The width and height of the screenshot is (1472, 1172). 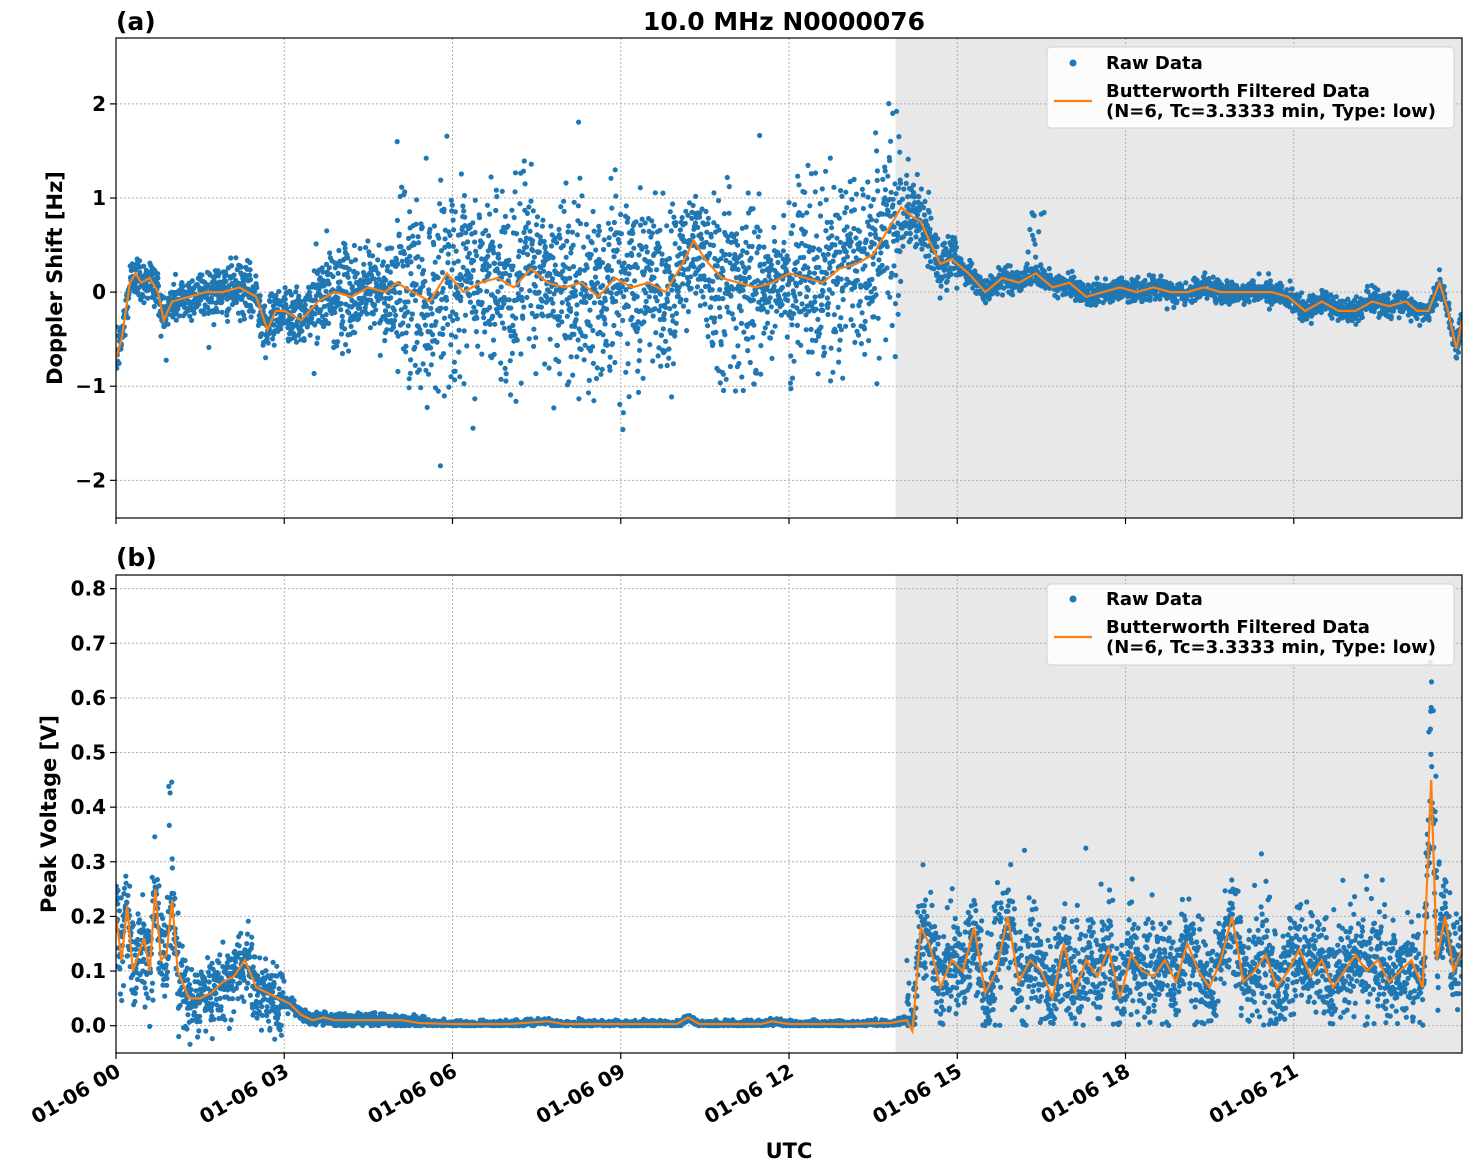 What do you see at coordinates (99, 292) in the screenshot?
I see `y-tick-label: 0` at bounding box center [99, 292].